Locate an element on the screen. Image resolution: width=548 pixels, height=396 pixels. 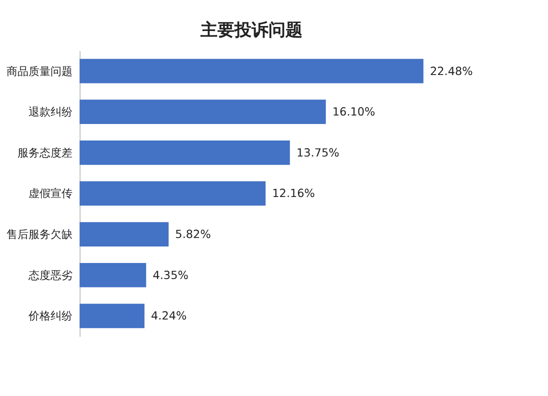
chart-title: 主要投诉问题 is located at coordinates (251, 30).